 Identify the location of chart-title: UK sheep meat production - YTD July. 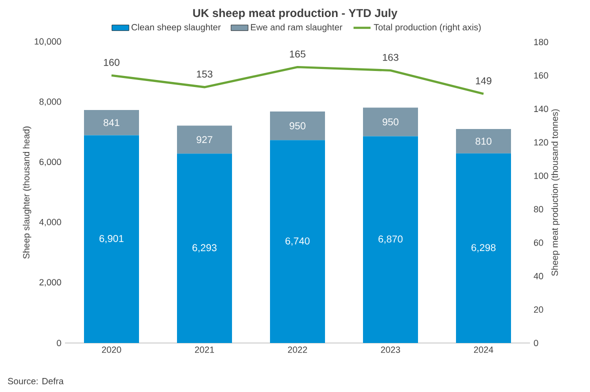
(295, 14).